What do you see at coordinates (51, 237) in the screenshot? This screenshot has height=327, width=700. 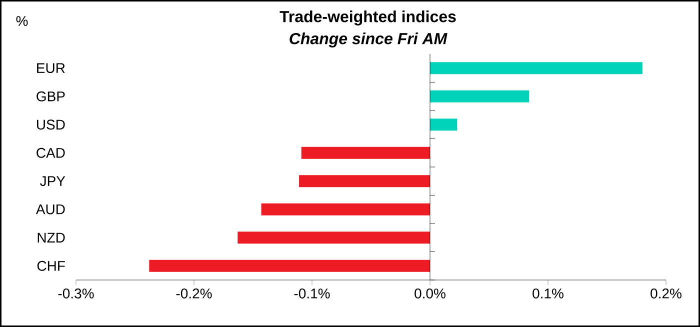 I see `y-tick-label: NZD` at bounding box center [51, 237].